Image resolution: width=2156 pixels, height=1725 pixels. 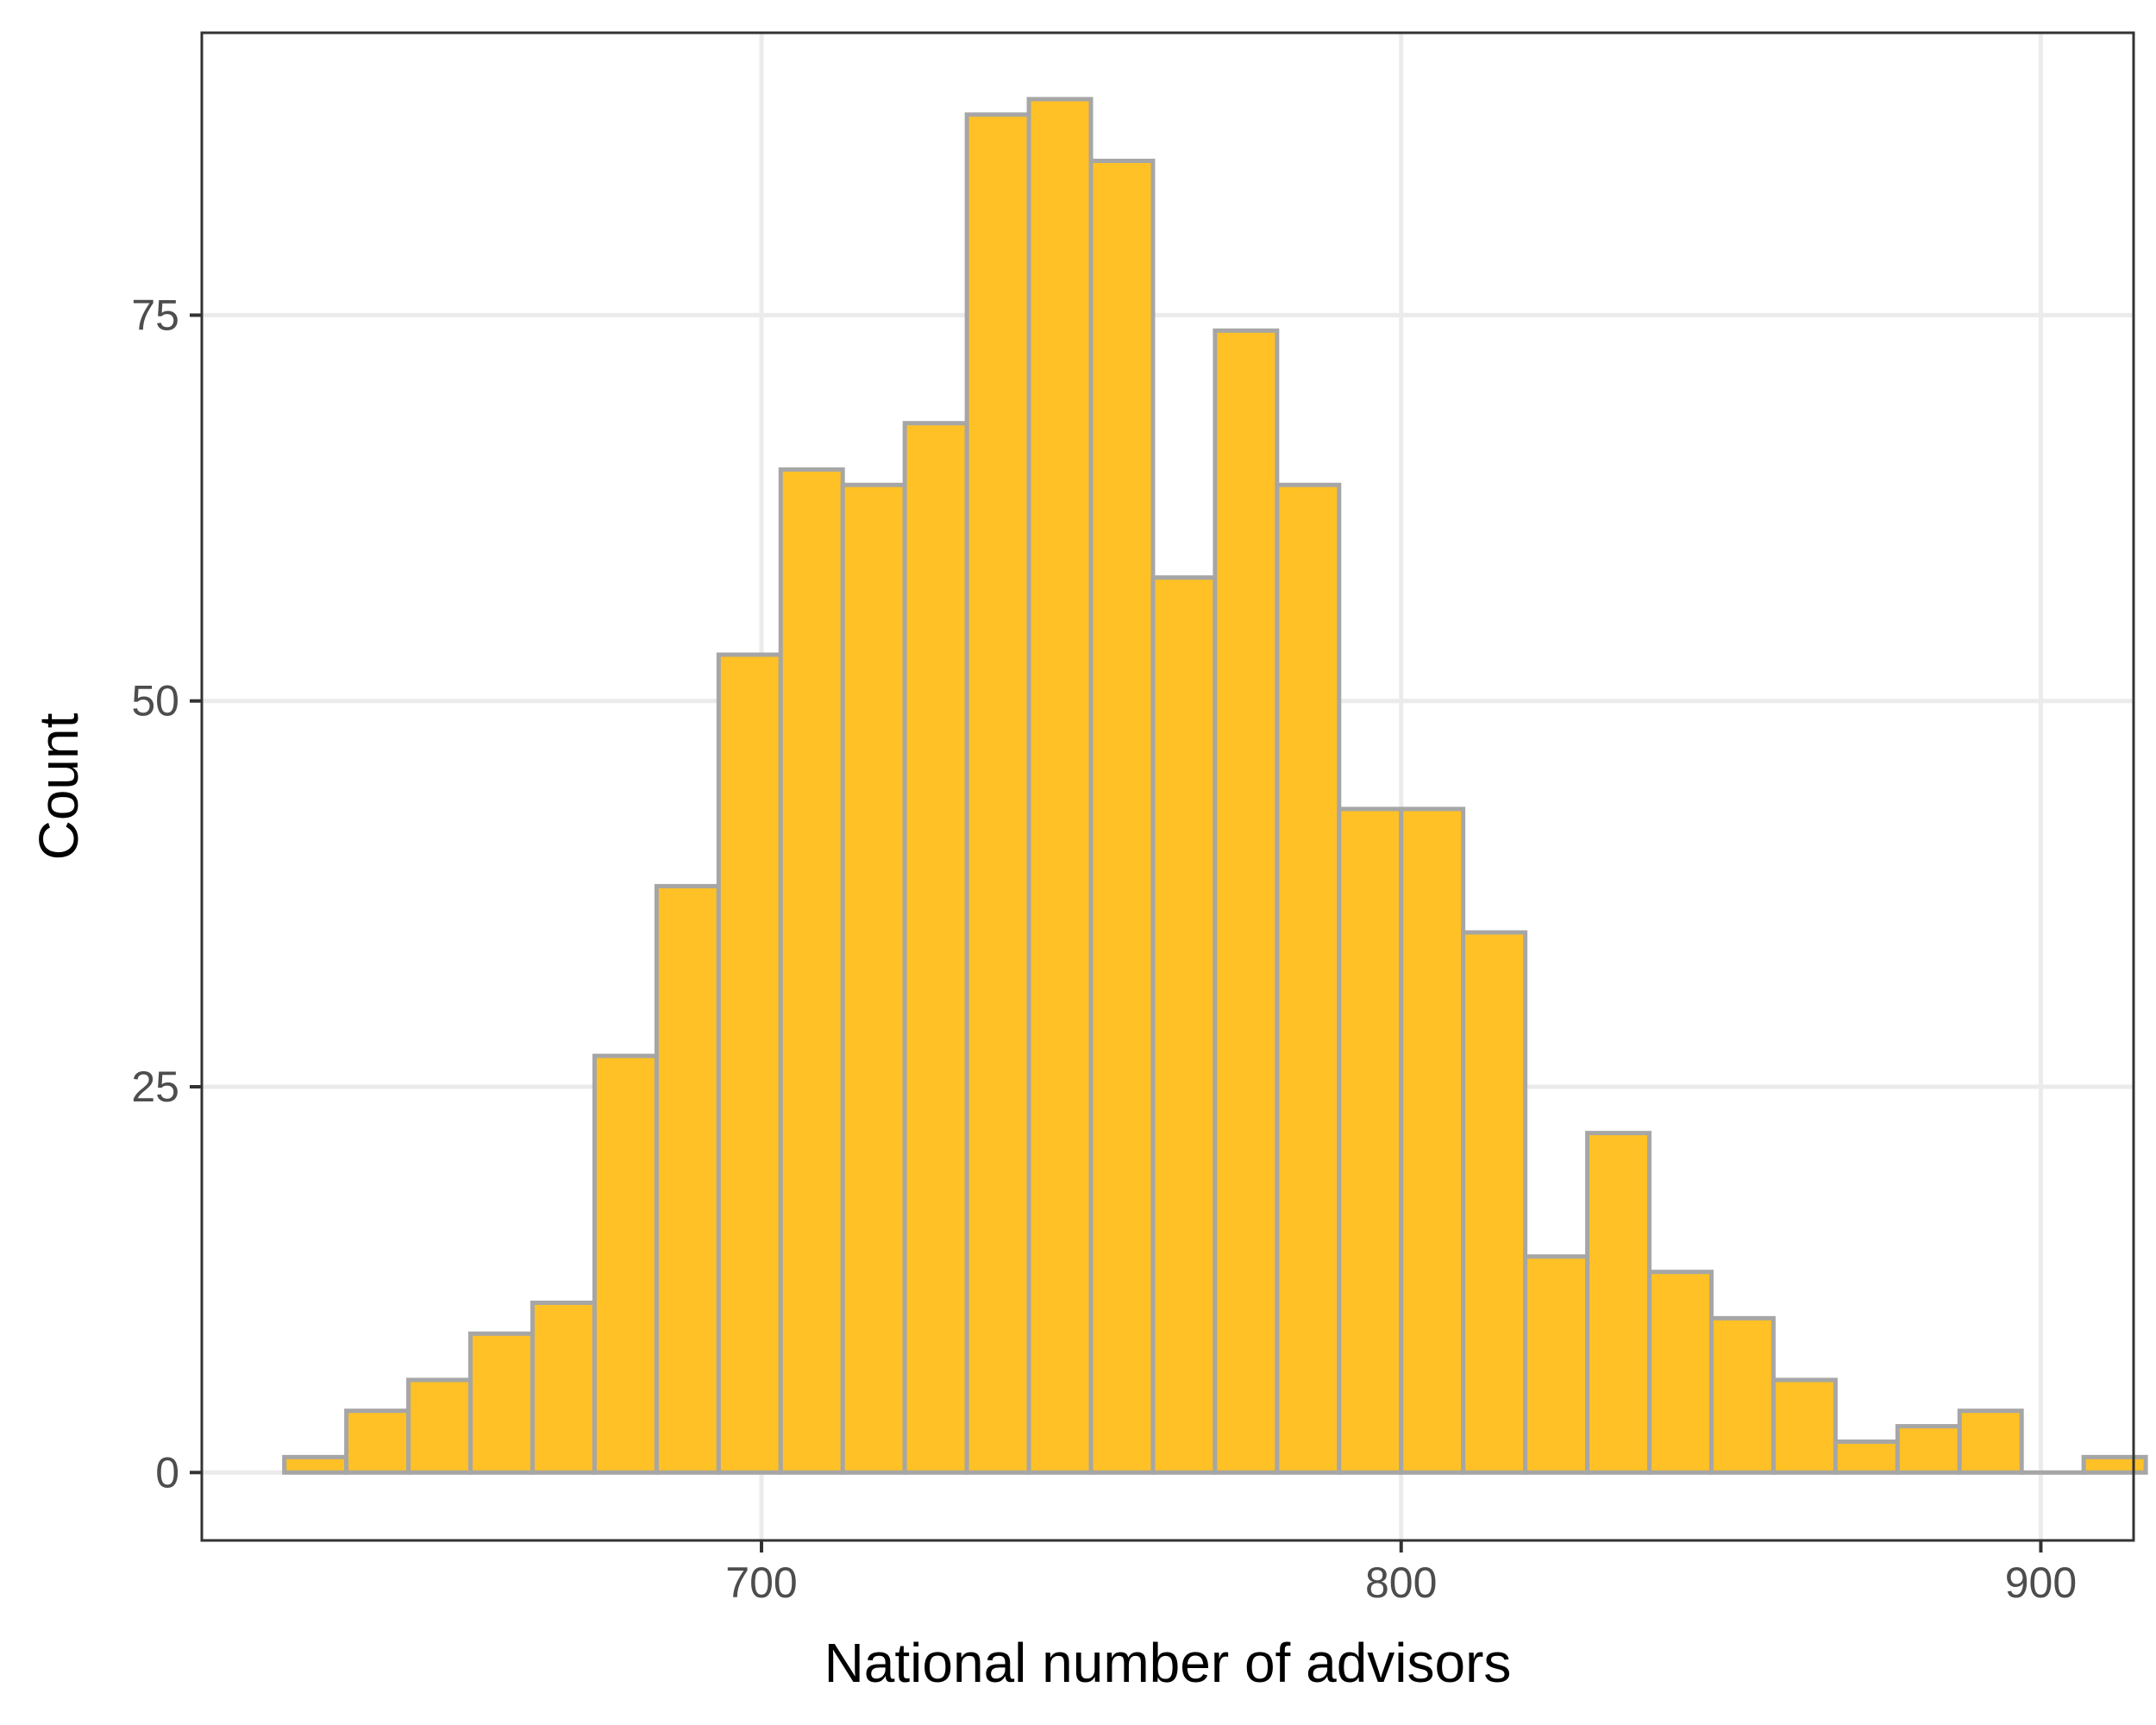 I want to click on y-tick-label-25: 25, so click(x=155, y=1087).